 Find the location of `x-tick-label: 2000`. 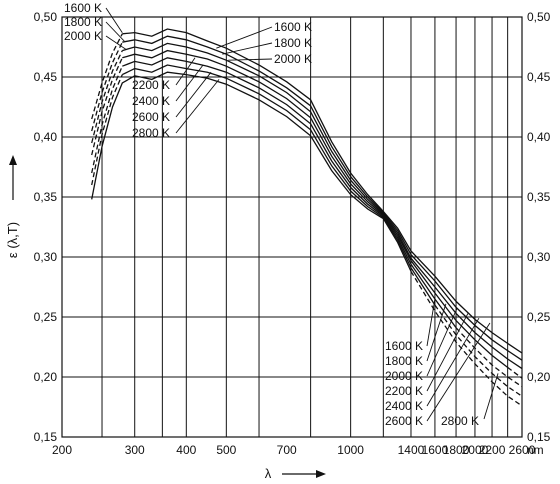

x-tick-label: 2000 is located at coordinates (475, 450).